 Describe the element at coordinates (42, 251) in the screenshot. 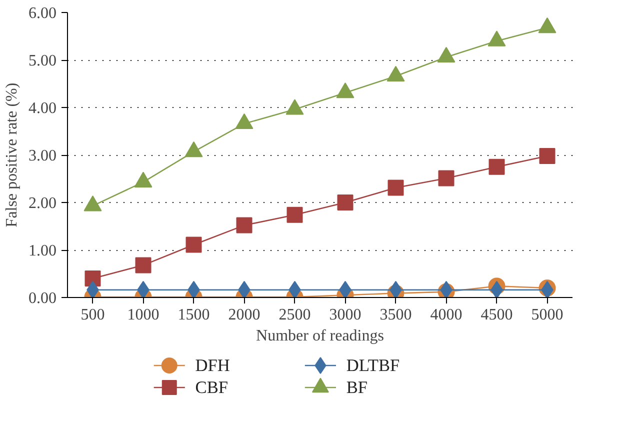

I see `y-tick-label: 1.00` at that location.